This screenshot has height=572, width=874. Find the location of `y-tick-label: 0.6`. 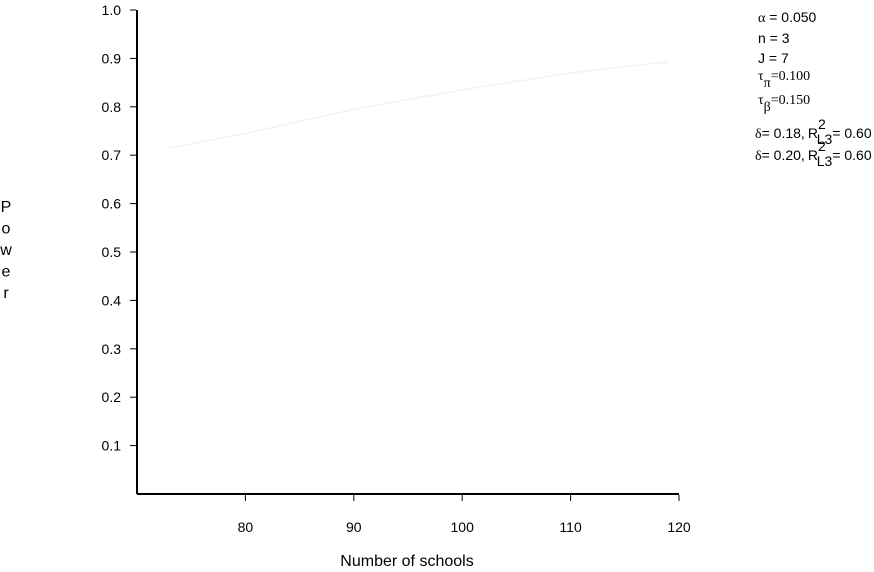

y-tick-label: 0.6 is located at coordinates (112, 204).